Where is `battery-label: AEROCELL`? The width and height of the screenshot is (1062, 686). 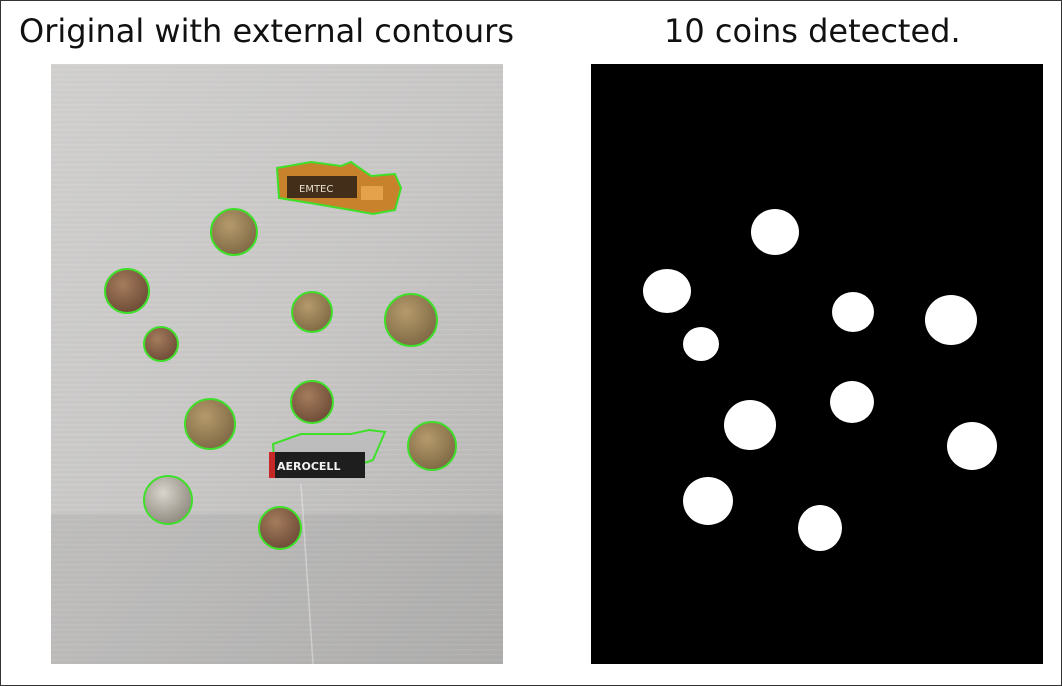
battery-label: AEROCELL is located at coordinates (308, 466).